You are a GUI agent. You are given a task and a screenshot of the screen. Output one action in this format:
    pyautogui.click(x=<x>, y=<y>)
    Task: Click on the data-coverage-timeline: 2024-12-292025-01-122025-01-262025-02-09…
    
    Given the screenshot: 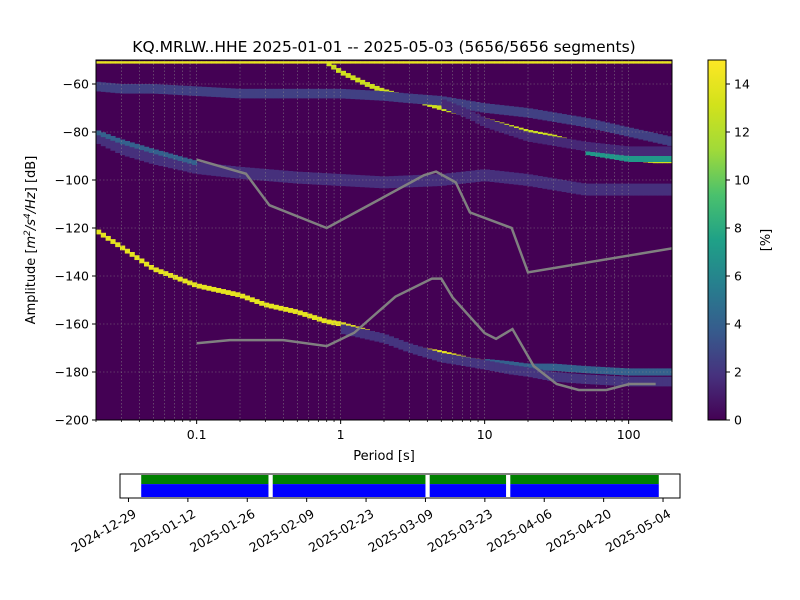 What is the action you would take?
    pyautogui.click(x=374, y=514)
    